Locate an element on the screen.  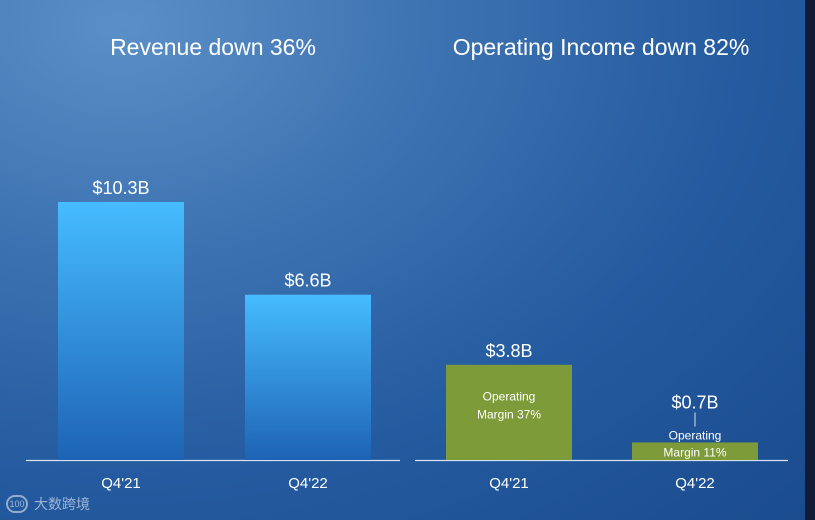
income-chart-title: Operating Income down 82% is located at coordinates (601, 47).